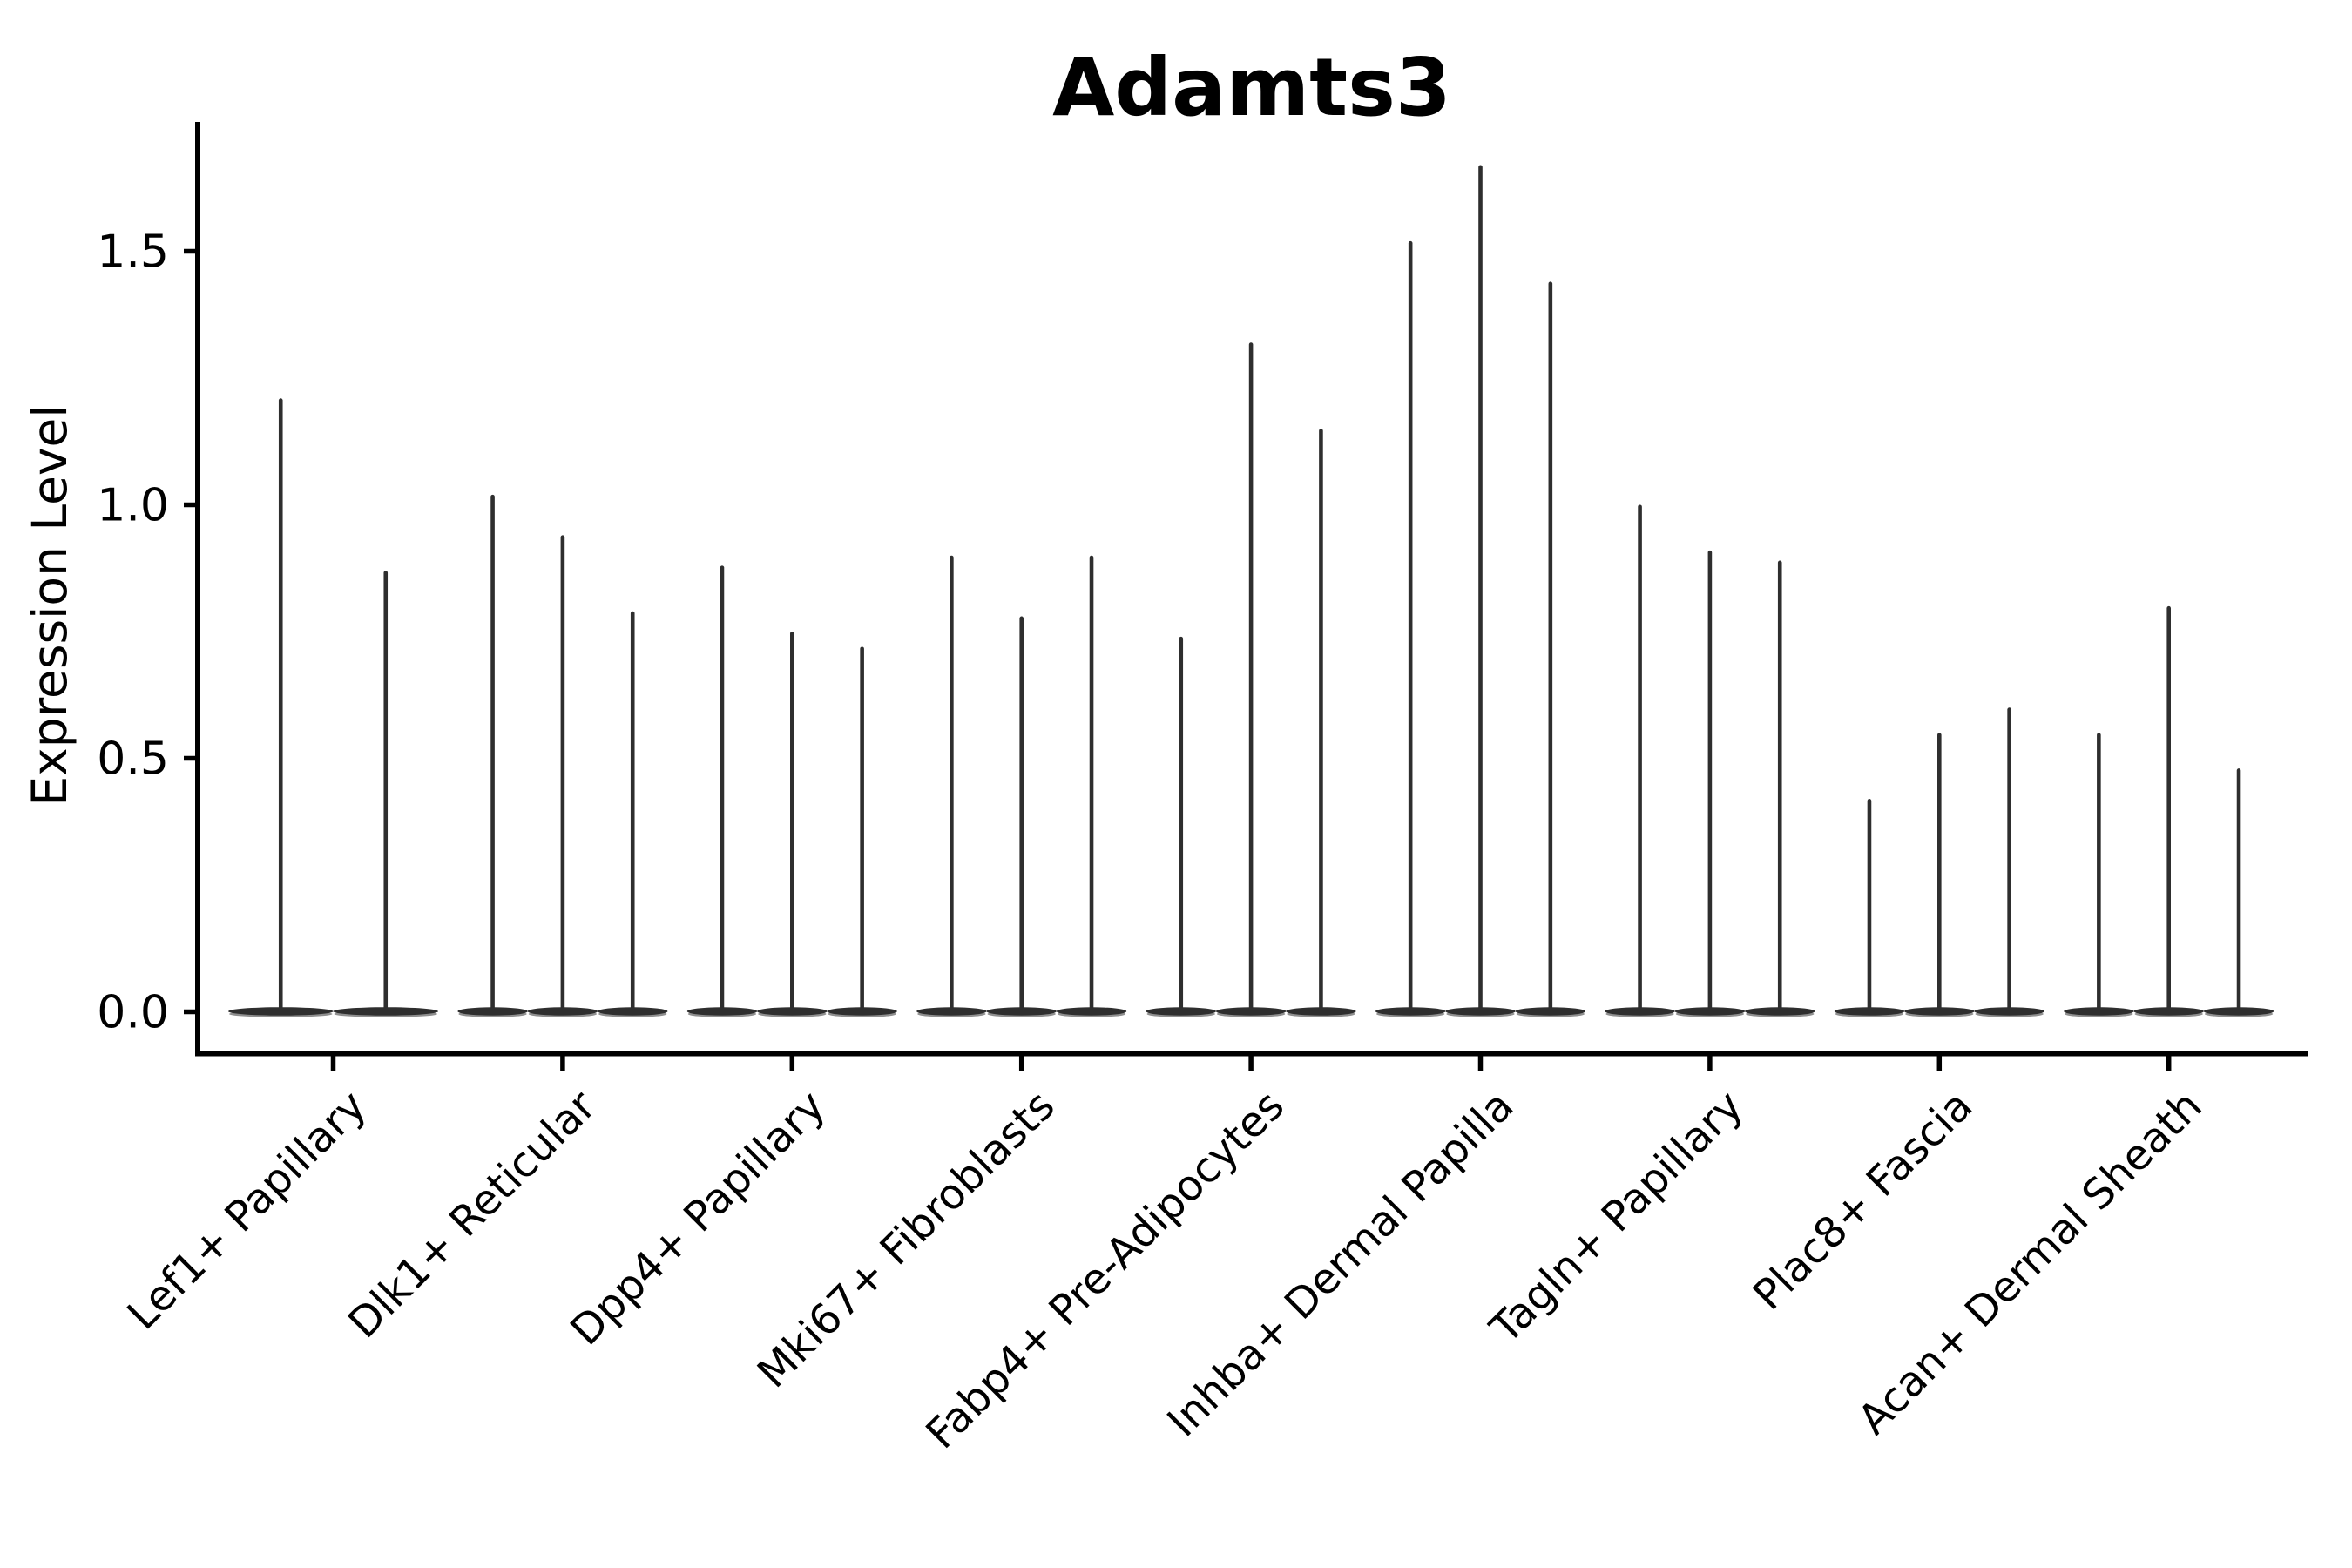  Describe the element at coordinates (146, 633) in the screenshot. I see `y-axis-ticks: 0.0 0.5 1.0 1.5` at that location.